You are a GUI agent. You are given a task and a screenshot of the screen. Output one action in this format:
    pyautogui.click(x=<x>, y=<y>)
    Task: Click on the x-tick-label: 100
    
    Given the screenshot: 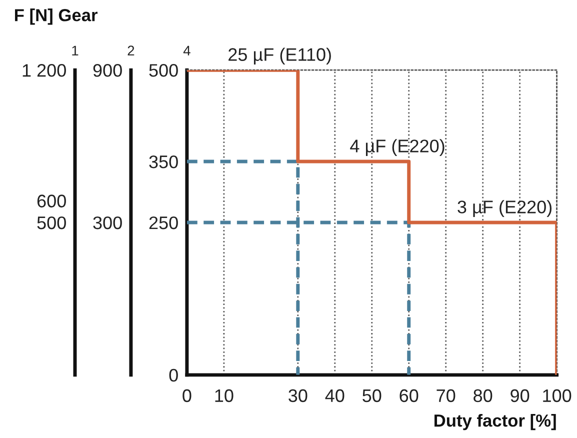 What is the action you would take?
    pyautogui.click(x=557, y=395)
    